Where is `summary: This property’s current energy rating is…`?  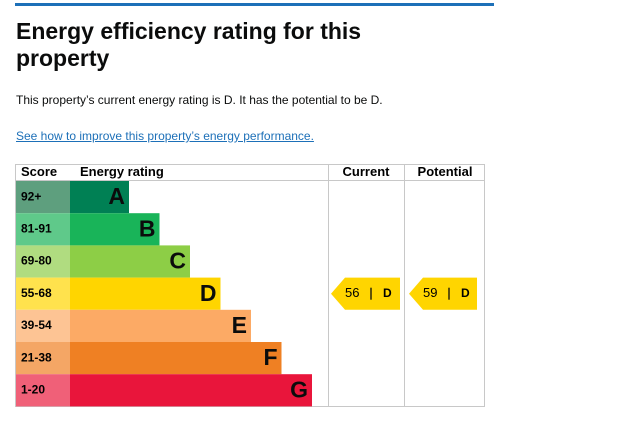 summary: This property’s current energy rating is… is located at coordinates (199, 100).